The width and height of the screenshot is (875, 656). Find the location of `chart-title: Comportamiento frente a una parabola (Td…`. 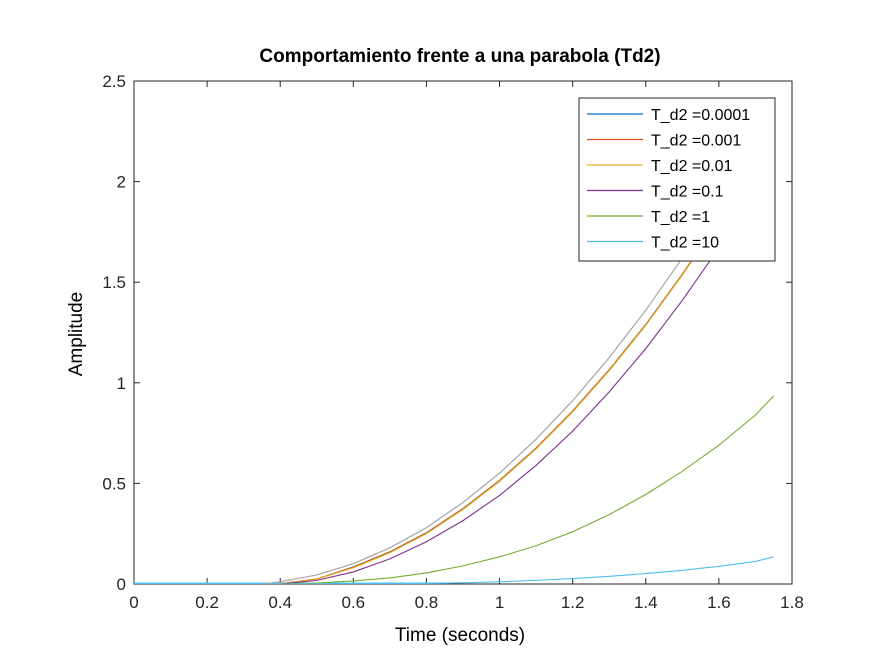

chart-title: Comportamiento frente a una parabola (Td… is located at coordinates (459, 56).